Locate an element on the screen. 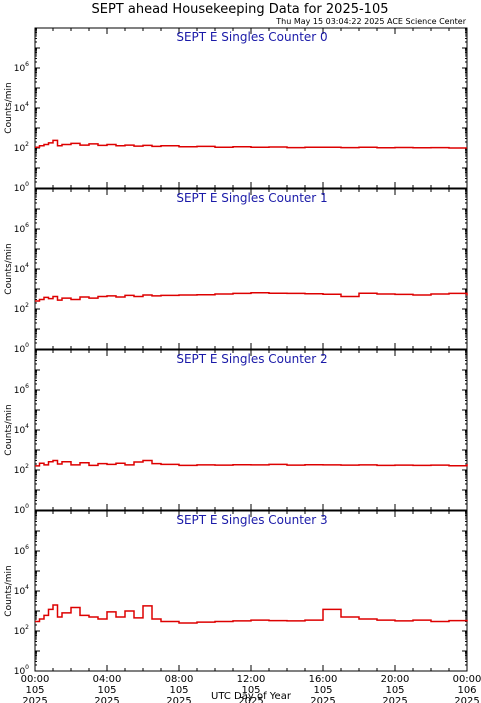  x-axis-label: UTC Day of Year is located at coordinates (251, 696).